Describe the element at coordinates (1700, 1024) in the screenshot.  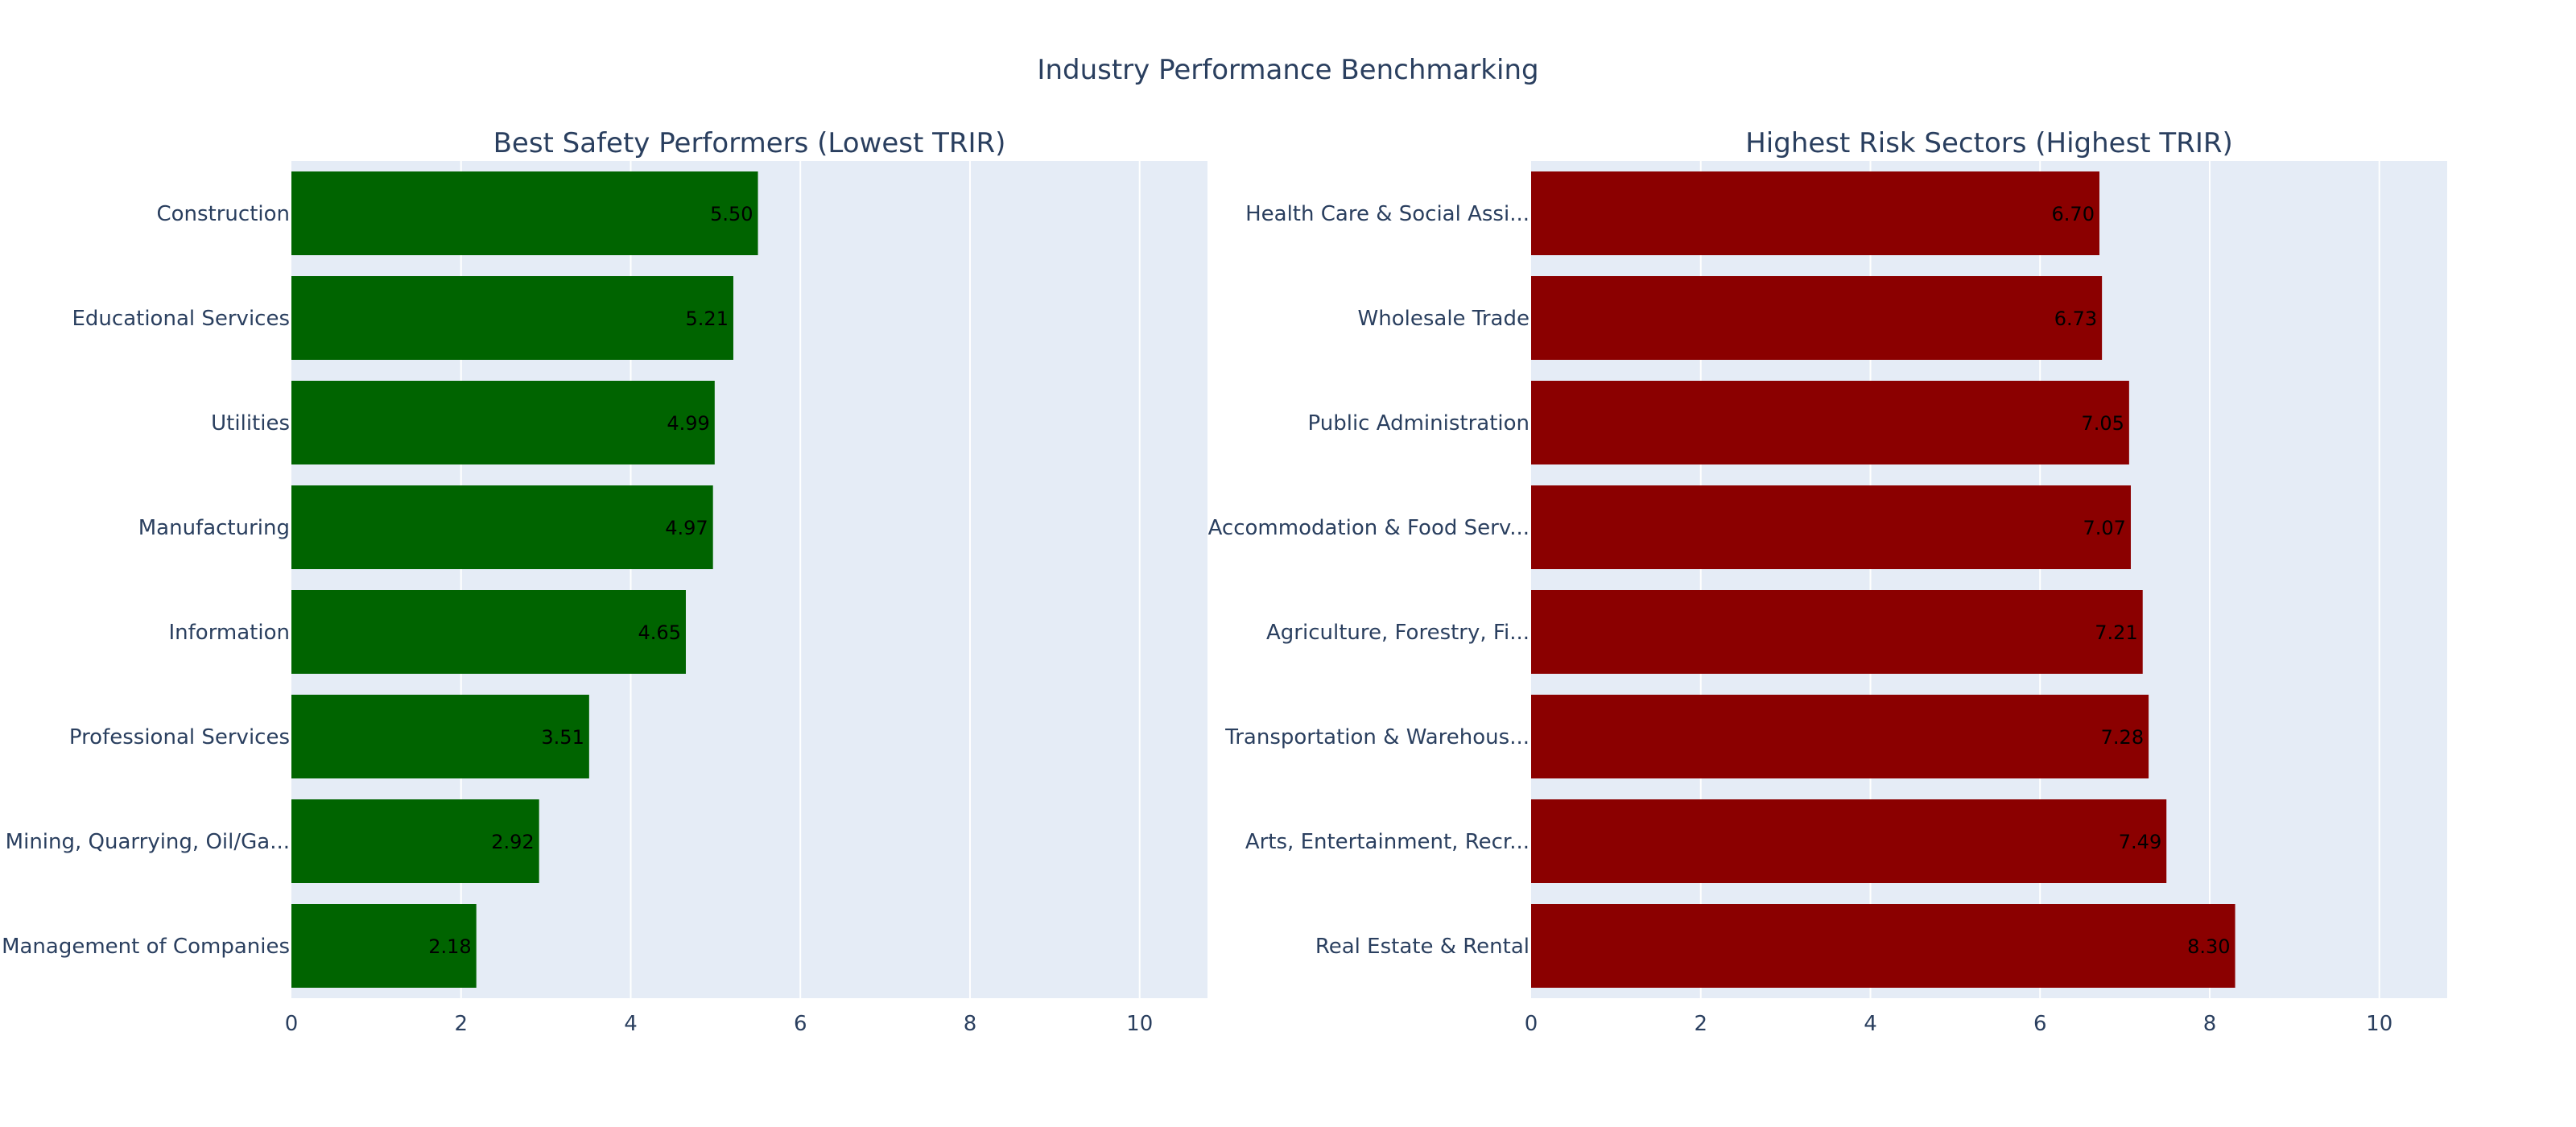
I see `right-x-tick-label: 2` at that location.